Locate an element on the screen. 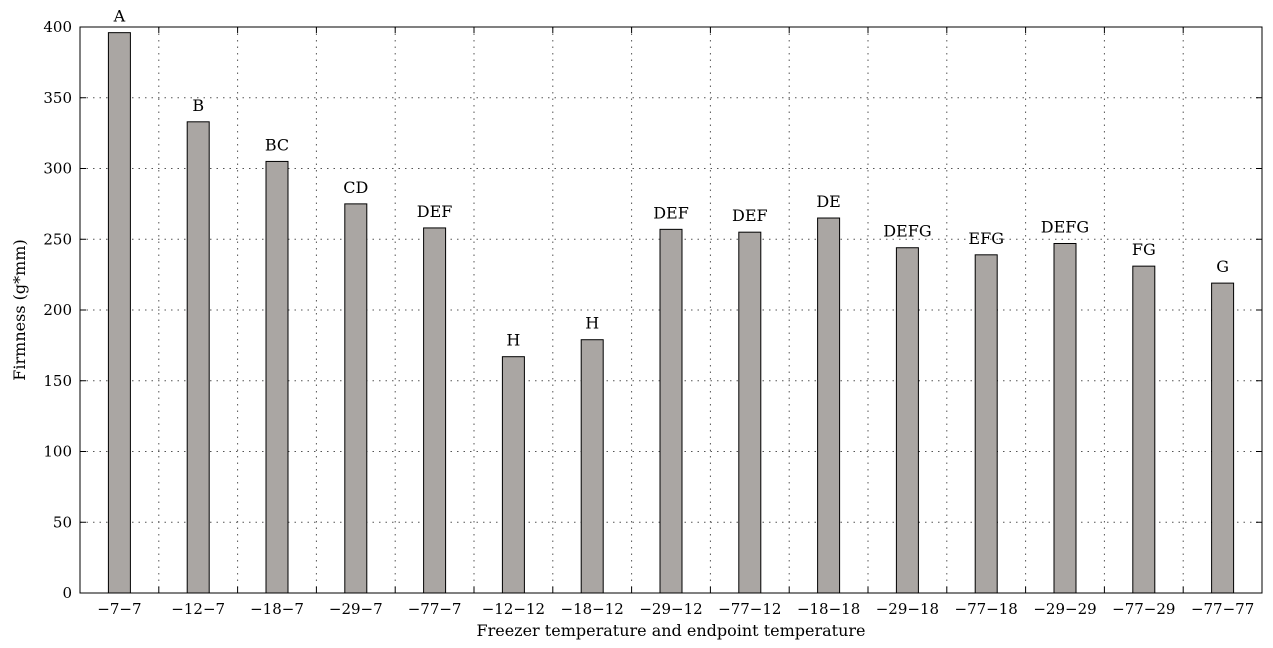 The height and width of the screenshot is (648, 1273). x-tick-label: −29−12 is located at coordinates (670, 609).